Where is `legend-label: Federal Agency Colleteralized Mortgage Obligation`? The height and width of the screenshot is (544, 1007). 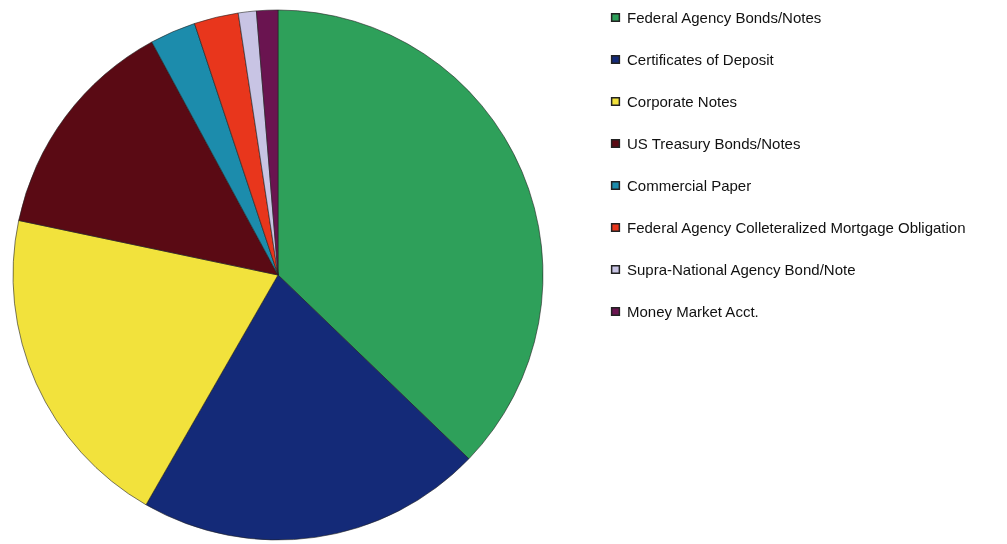 legend-label: Federal Agency Colleteralized Mortgage Obligation is located at coordinates (796, 227).